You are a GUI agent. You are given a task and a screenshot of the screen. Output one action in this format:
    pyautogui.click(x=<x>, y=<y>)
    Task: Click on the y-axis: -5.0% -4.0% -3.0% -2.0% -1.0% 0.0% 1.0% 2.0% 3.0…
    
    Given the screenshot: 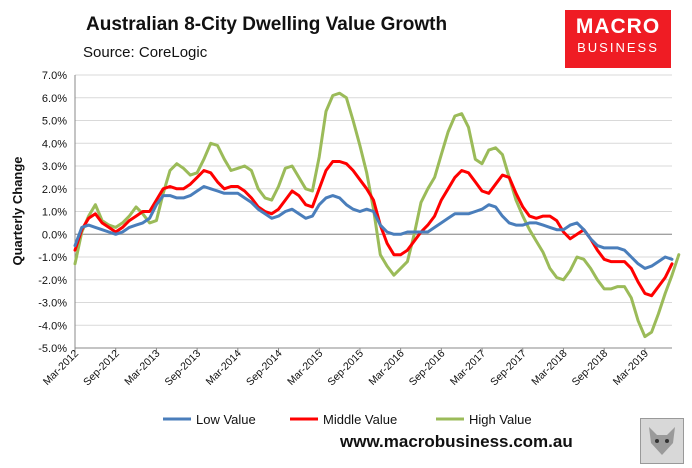 What is the action you would take?
    pyautogui.click(x=57, y=212)
    